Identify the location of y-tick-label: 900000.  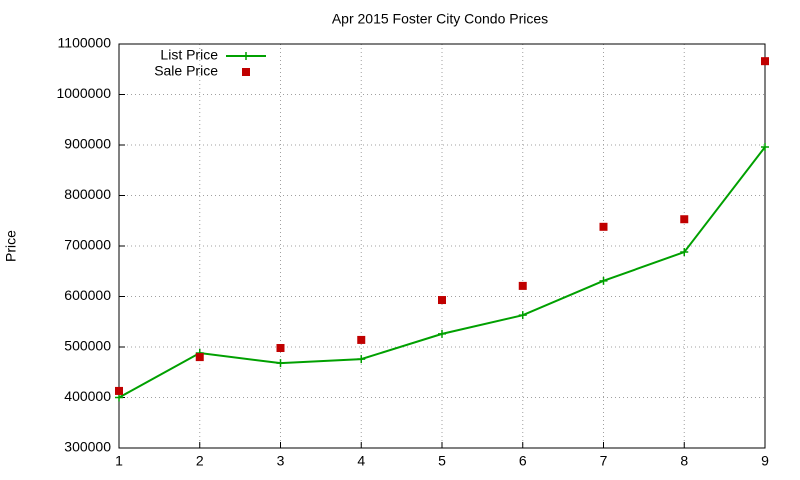
(87, 144).